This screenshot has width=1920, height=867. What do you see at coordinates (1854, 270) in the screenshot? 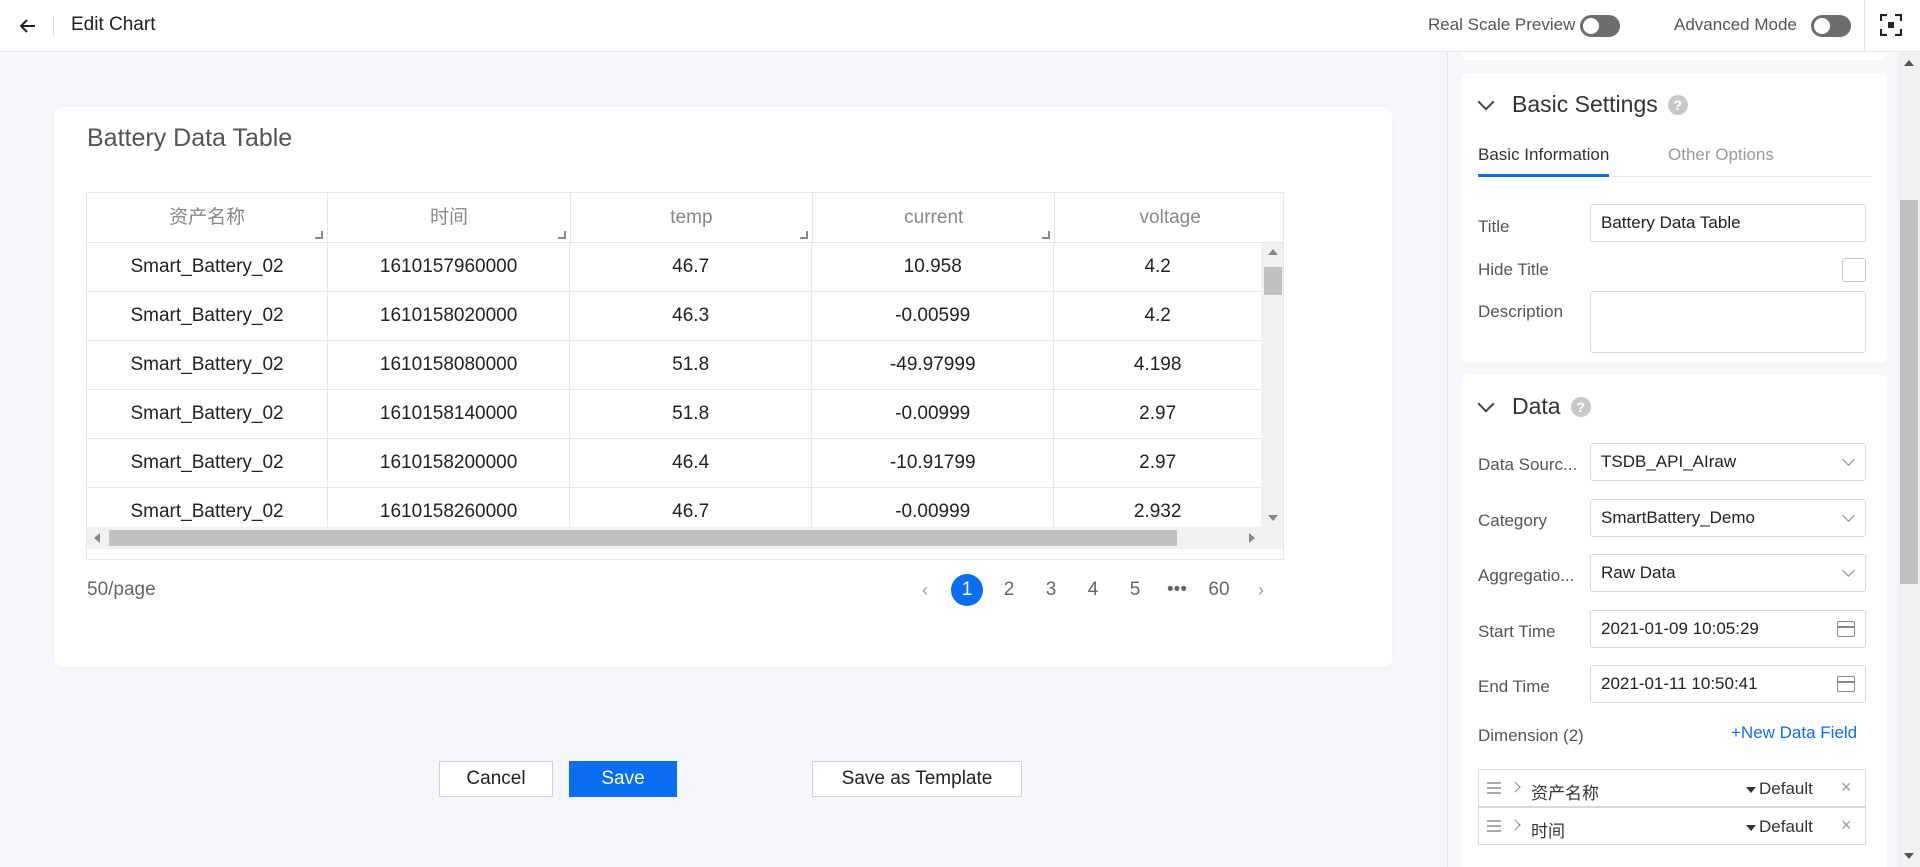
I see `hide-title-checkbox` at bounding box center [1854, 270].